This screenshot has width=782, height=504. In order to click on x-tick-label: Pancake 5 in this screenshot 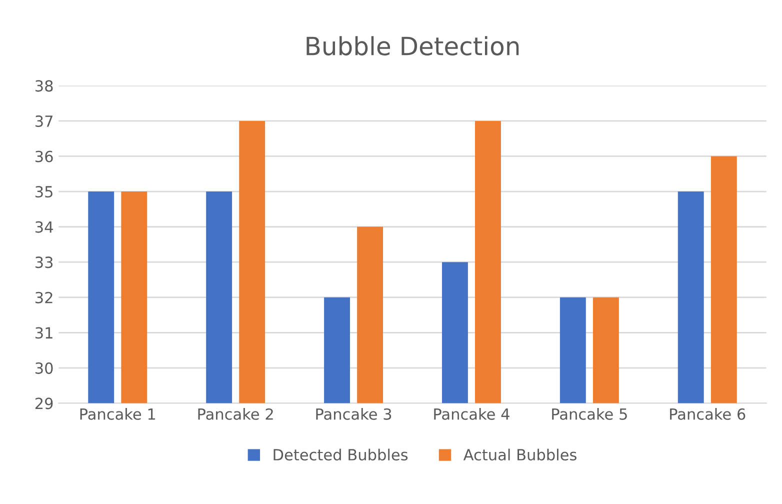, I will do `click(589, 414)`.